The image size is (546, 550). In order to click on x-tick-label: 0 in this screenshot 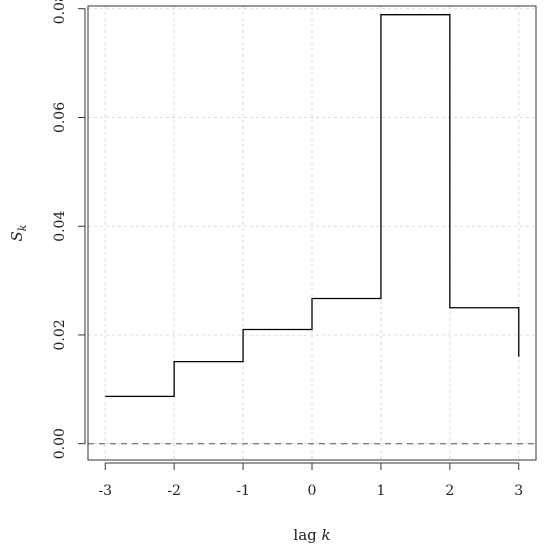, I will do `click(312, 491)`.